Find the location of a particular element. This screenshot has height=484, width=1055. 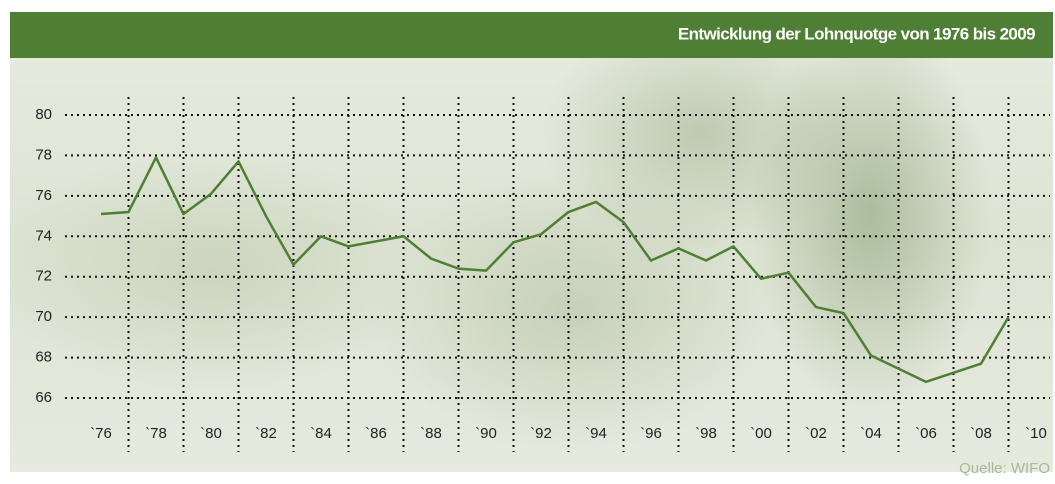

x-tick-label: `04 is located at coordinates (871, 433).